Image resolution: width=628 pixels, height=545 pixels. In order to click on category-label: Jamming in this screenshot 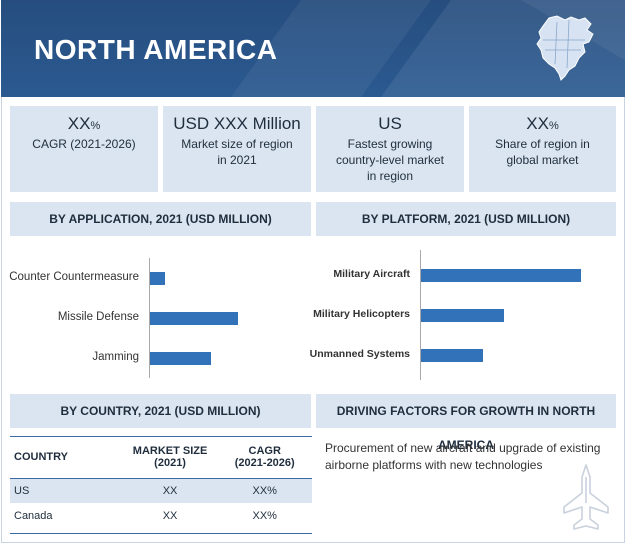, I will do `click(115, 357)`.